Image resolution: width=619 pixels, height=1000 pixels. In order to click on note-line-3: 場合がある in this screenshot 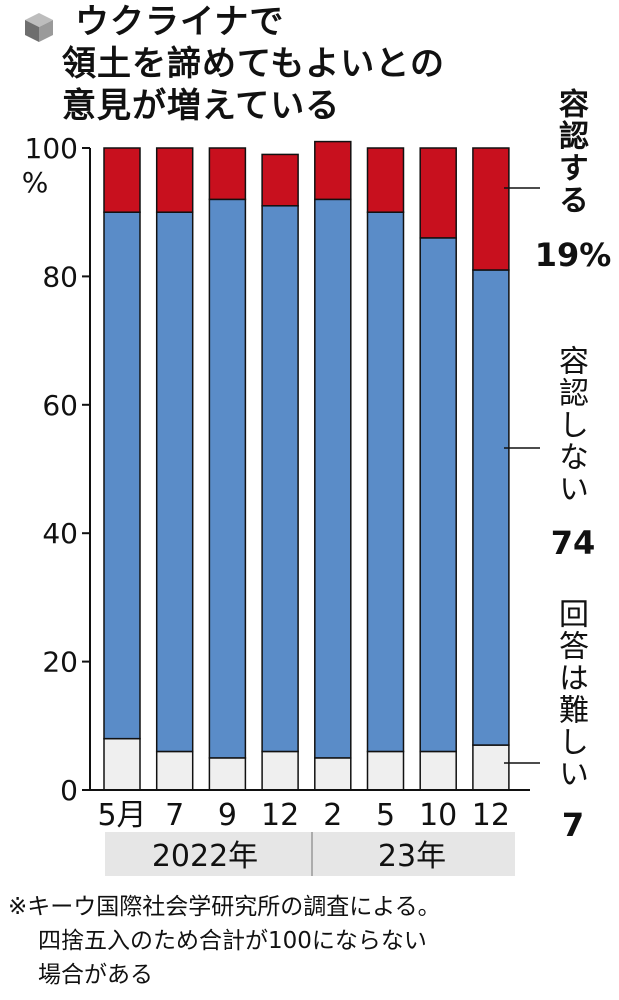, I will do `click(95, 975)`.